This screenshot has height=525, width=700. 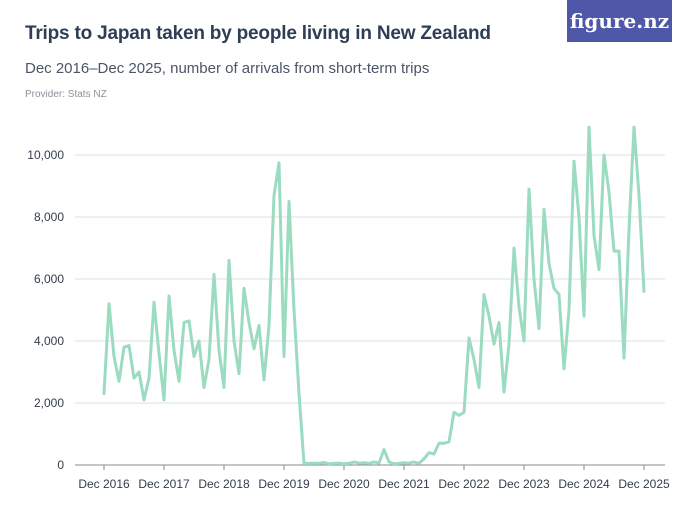 What do you see at coordinates (644, 484) in the screenshot?
I see `x-tick-label: Dec 2025` at bounding box center [644, 484].